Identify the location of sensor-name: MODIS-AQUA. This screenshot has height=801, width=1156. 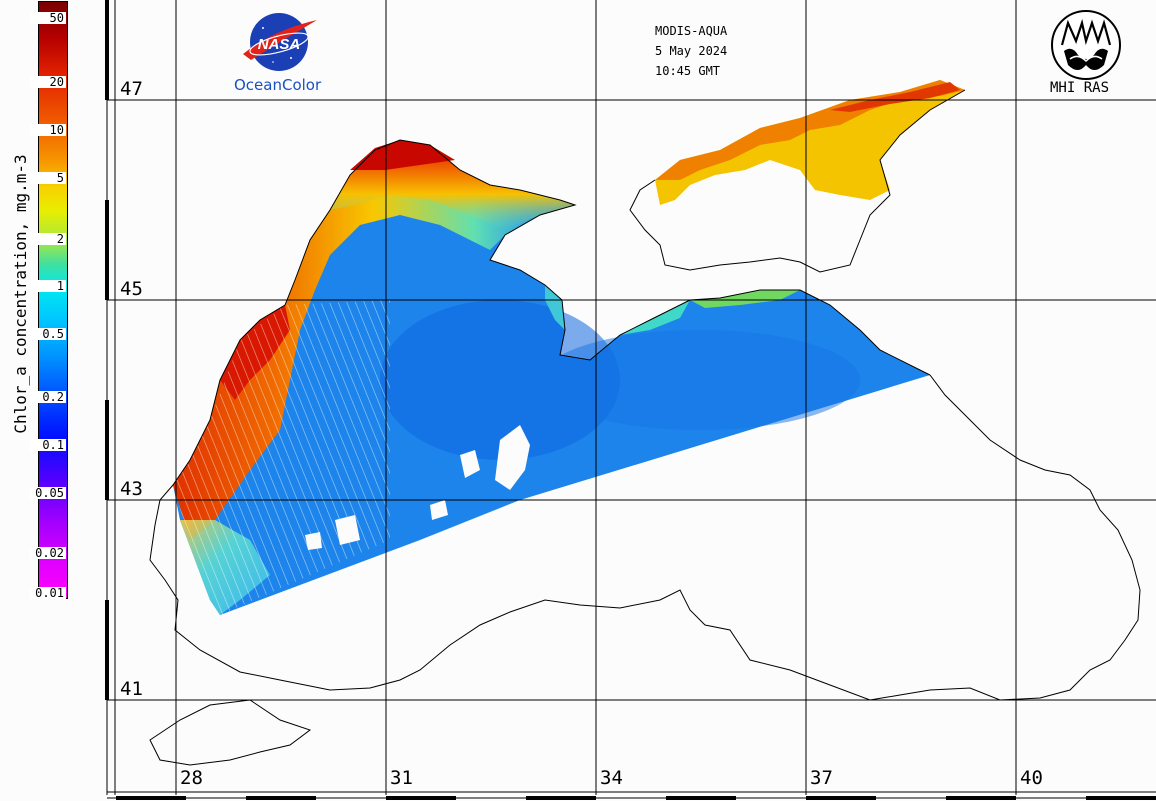
(691, 31).